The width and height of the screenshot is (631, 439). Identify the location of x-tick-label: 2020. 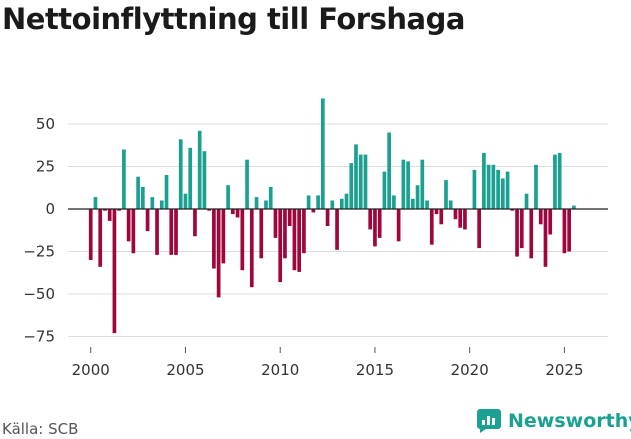
(470, 370).